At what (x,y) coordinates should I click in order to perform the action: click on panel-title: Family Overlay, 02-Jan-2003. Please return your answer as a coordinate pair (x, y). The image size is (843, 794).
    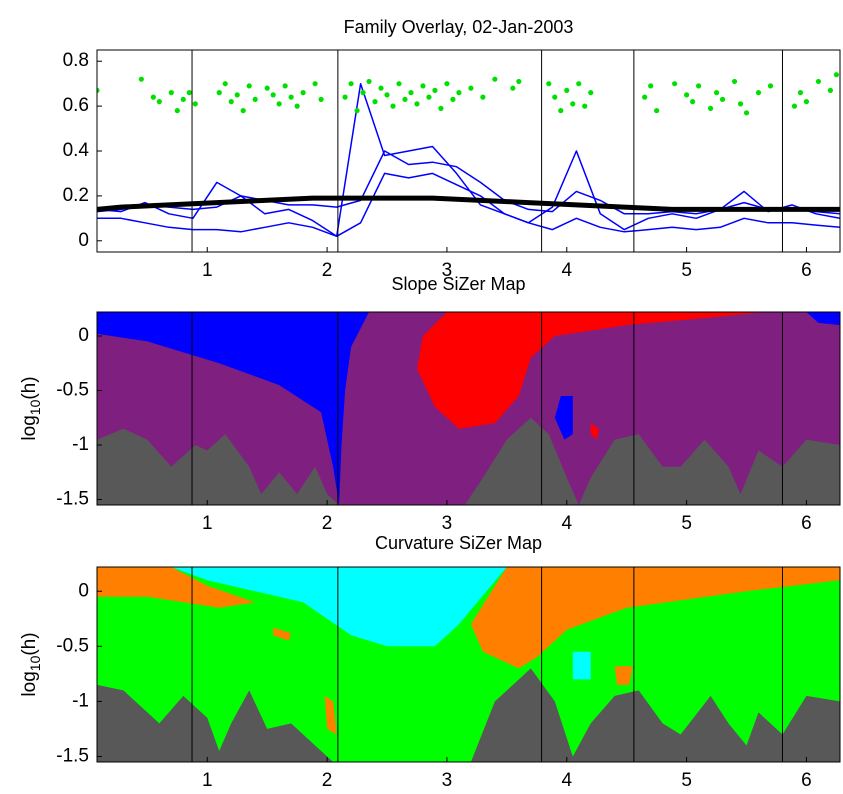
    Looking at the image, I should click on (459, 27).